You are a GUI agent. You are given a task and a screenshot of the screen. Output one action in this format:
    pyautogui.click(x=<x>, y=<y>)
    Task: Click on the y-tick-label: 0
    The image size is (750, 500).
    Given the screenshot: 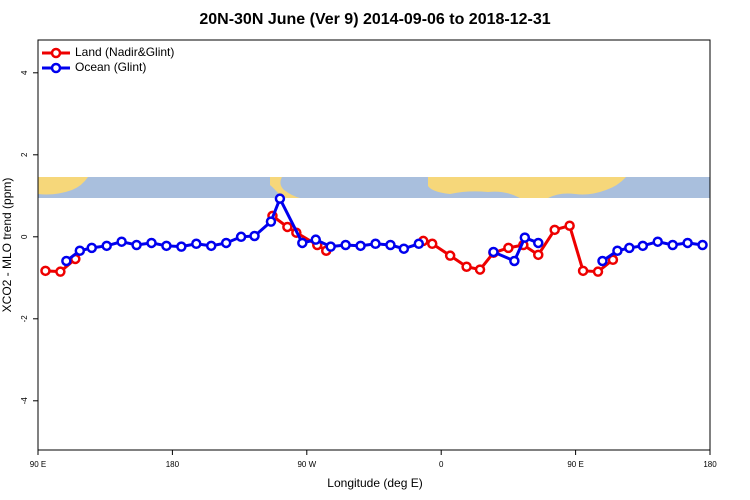 What is the action you would take?
    pyautogui.click(x=24, y=236)
    